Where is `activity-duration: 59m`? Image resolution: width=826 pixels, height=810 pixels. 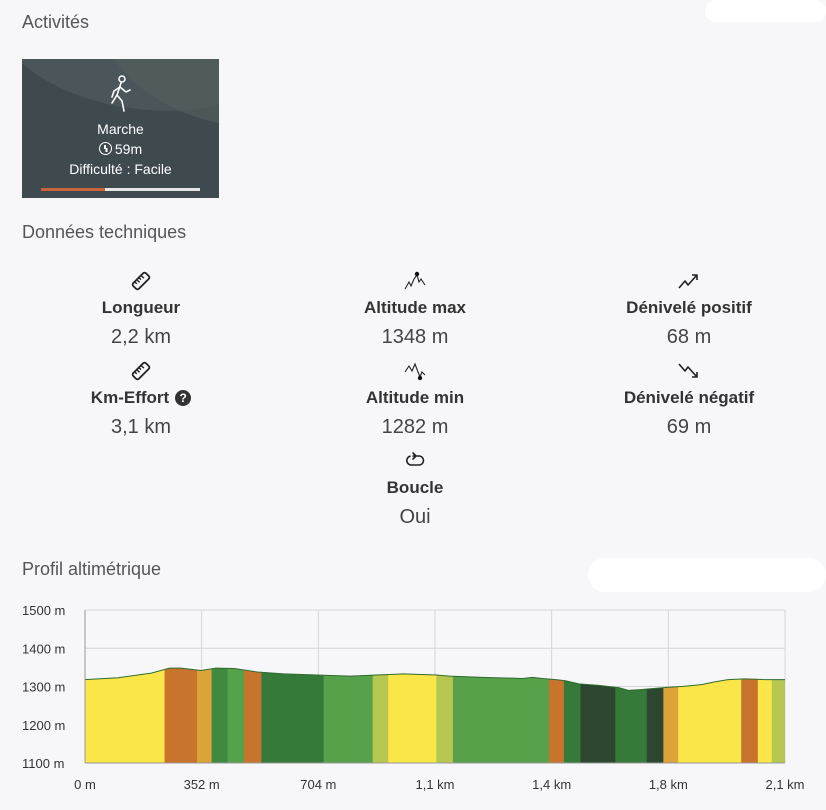 activity-duration: 59m is located at coordinates (128, 149).